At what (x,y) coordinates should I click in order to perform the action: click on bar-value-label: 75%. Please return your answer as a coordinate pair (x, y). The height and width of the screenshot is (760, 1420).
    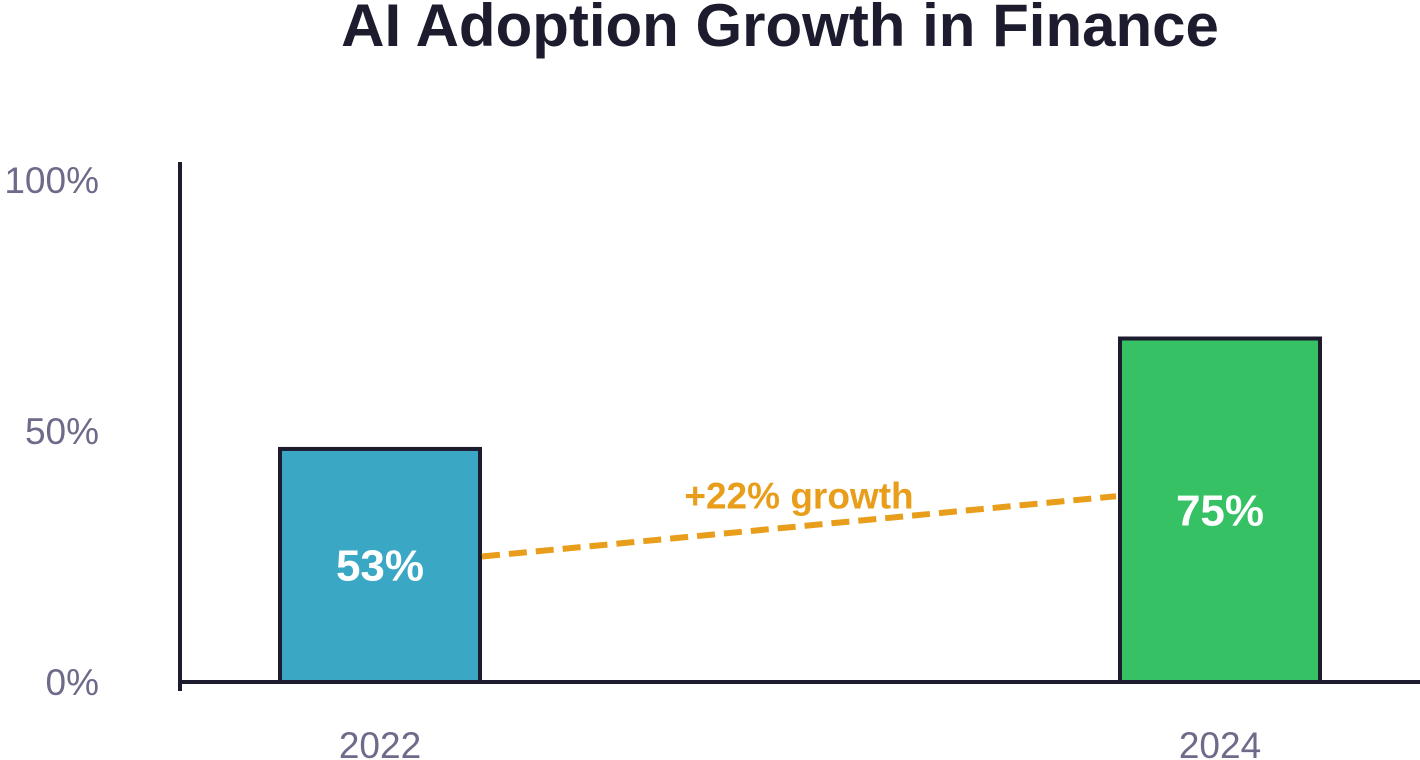
    Looking at the image, I should click on (1220, 510).